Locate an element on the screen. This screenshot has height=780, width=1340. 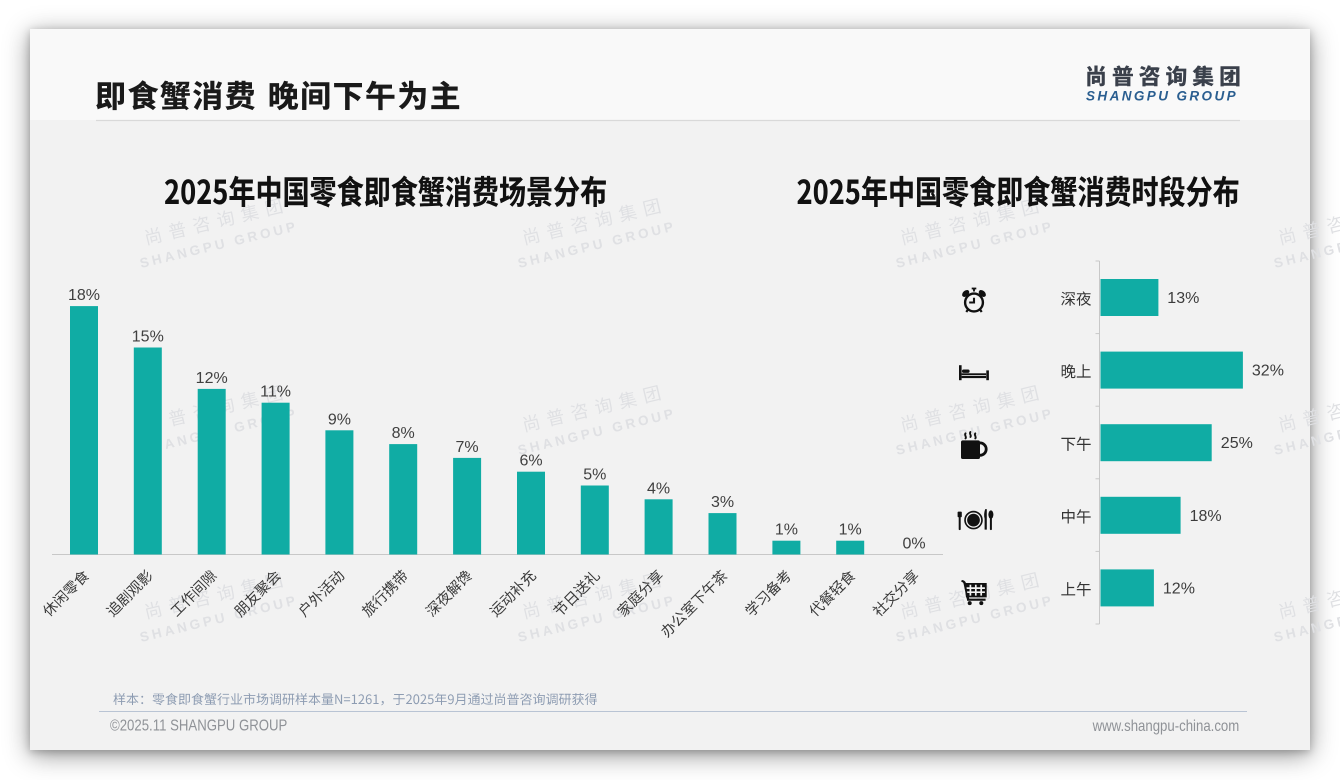
svg-text: ©2025.11 SHANGPU GROUP is located at coordinates (198, 725).